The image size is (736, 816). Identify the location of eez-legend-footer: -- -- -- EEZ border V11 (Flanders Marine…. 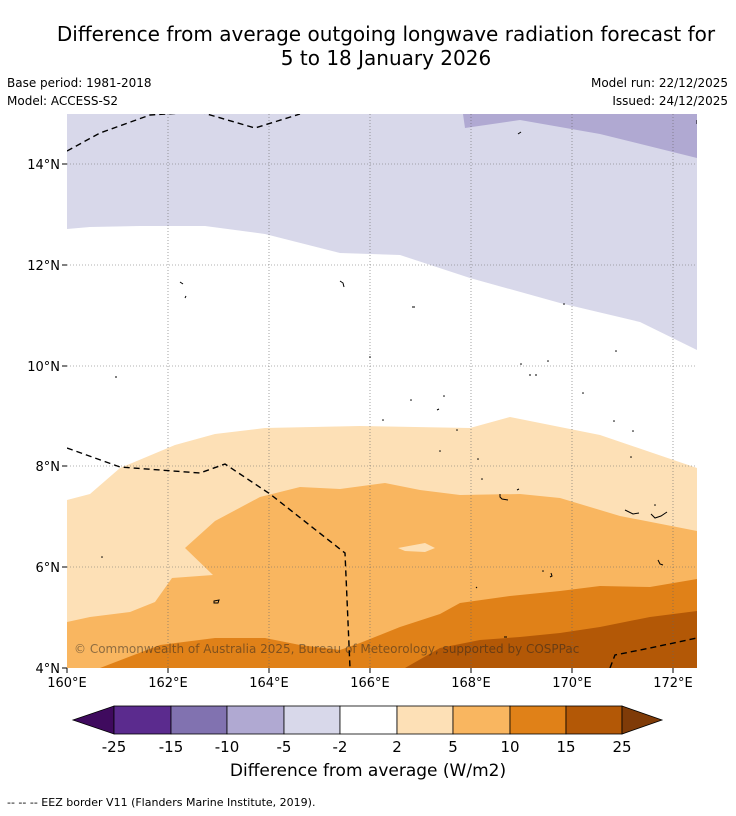
(161, 802).